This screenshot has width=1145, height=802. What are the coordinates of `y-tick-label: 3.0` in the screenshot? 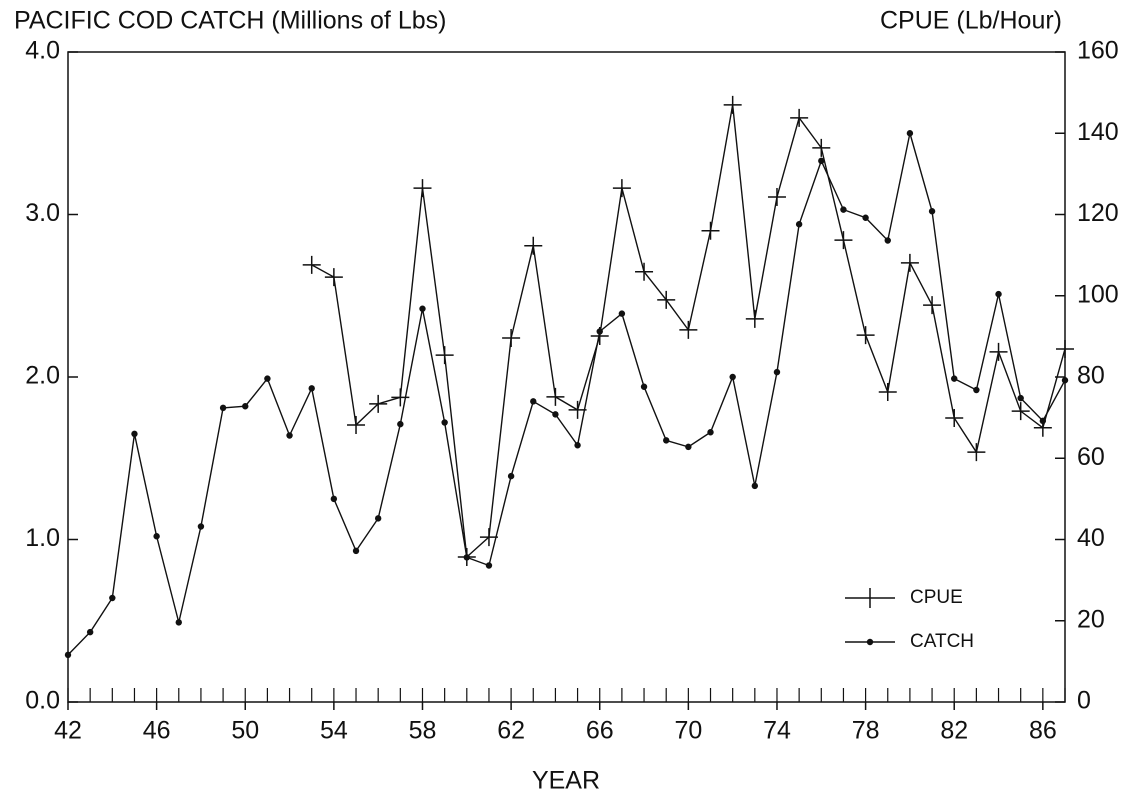 It's located at (42, 213).